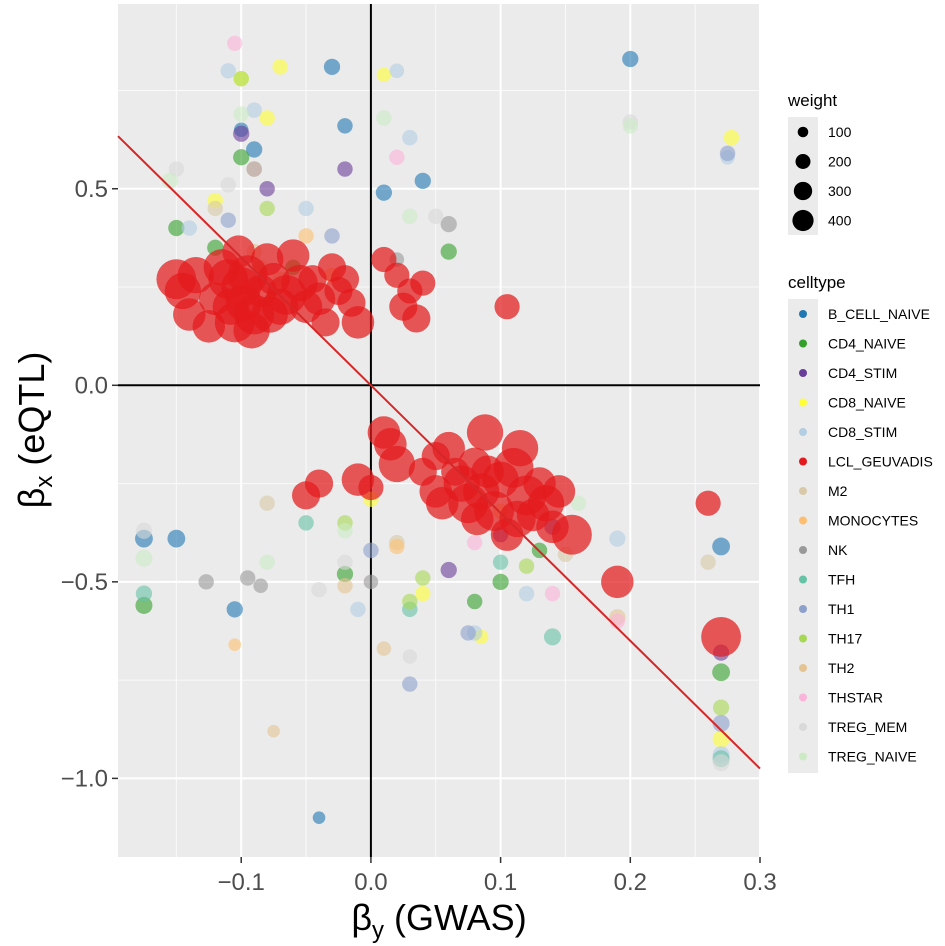  What do you see at coordinates (879, 314) in the screenshot?
I see `color-legend-label: B_CELL_NAIVE` at bounding box center [879, 314].